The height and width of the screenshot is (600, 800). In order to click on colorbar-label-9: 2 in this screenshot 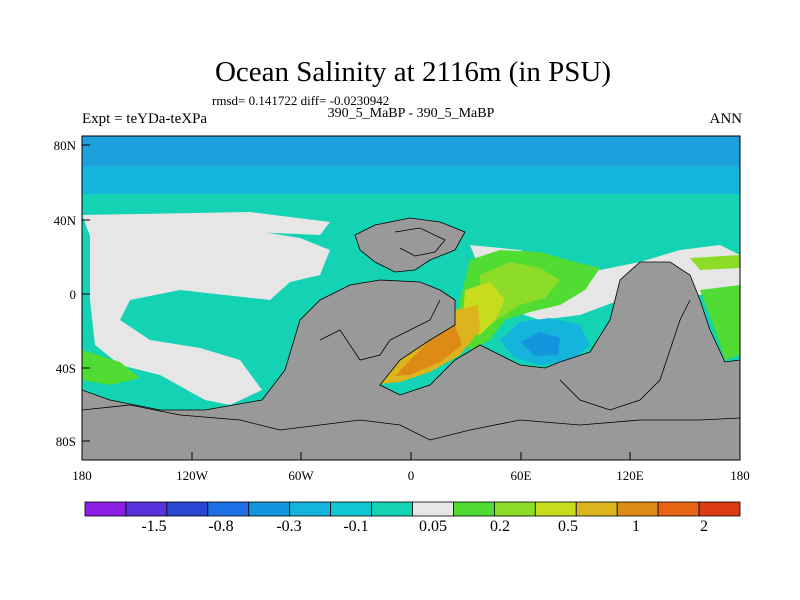, I will do `click(704, 526)`.